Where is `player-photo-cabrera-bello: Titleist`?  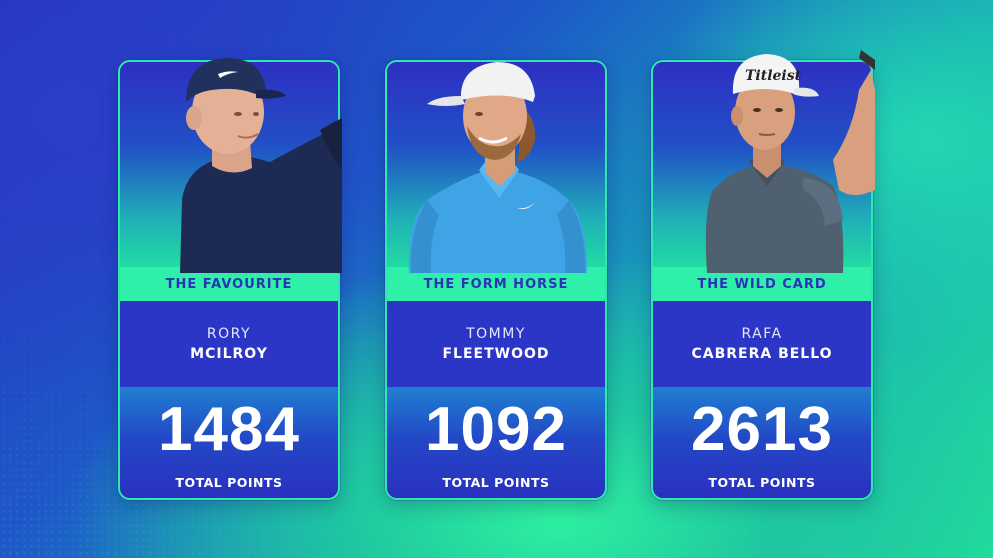
player-photo-cabrera-bello: Titleist is located at coordinates (764, 151).